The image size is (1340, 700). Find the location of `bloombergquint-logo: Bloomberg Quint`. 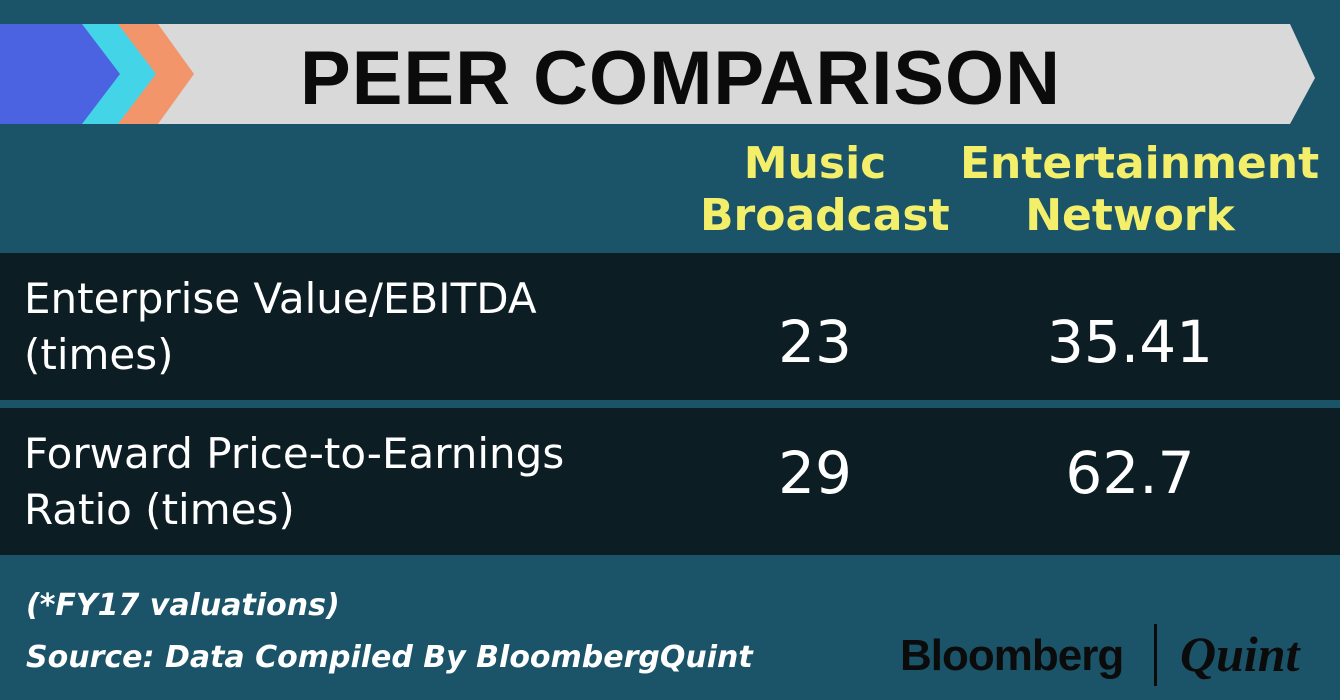

bloombergquint-logo: Bloomberg Quint is located at coordinates (1113, 655).